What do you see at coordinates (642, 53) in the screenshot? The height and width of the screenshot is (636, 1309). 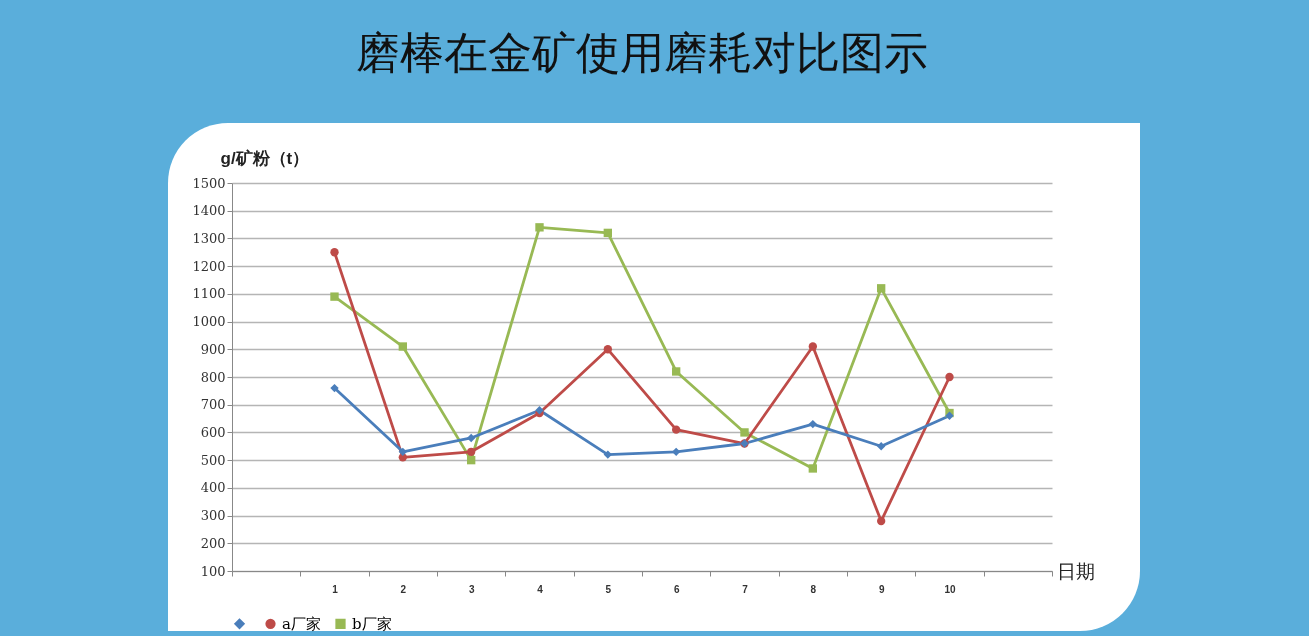 I see `chart-title: 磨棒在金矿使用磨耗对比图示` at bounding box center [642, 53].